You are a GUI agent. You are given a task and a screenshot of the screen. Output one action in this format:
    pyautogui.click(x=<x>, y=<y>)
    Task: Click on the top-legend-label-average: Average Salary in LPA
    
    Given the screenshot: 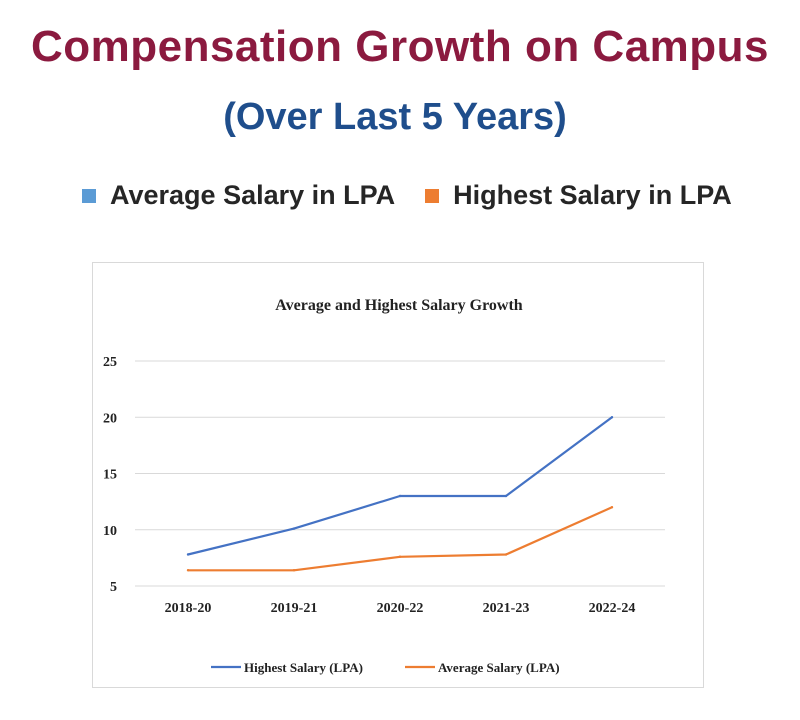 What is the action you would take?
    pyautogui.click(x=253, y=195)
    